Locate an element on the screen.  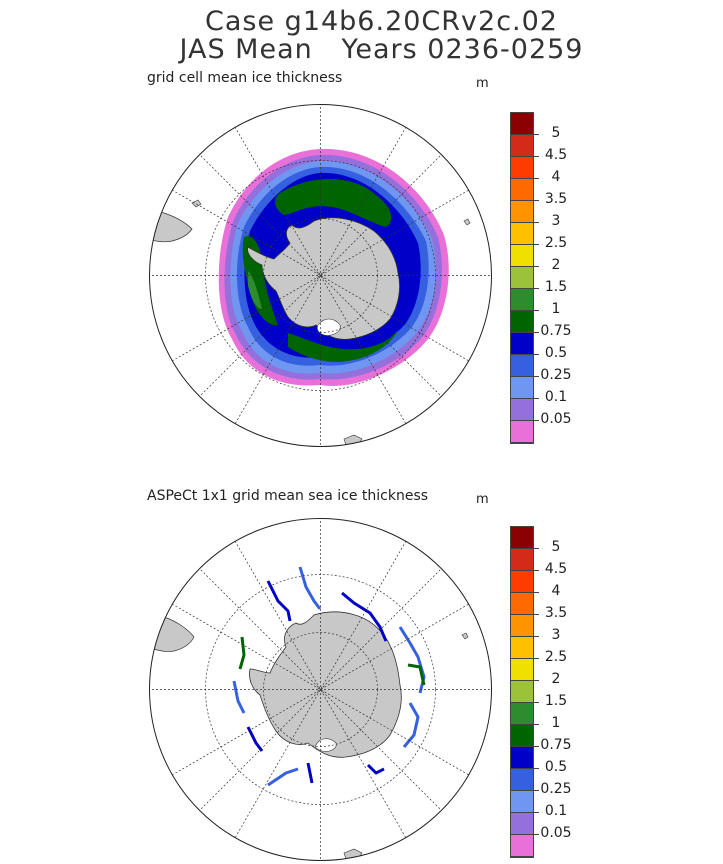
colorbar-1-label: 1.5 is located at coordinates (556, 287).